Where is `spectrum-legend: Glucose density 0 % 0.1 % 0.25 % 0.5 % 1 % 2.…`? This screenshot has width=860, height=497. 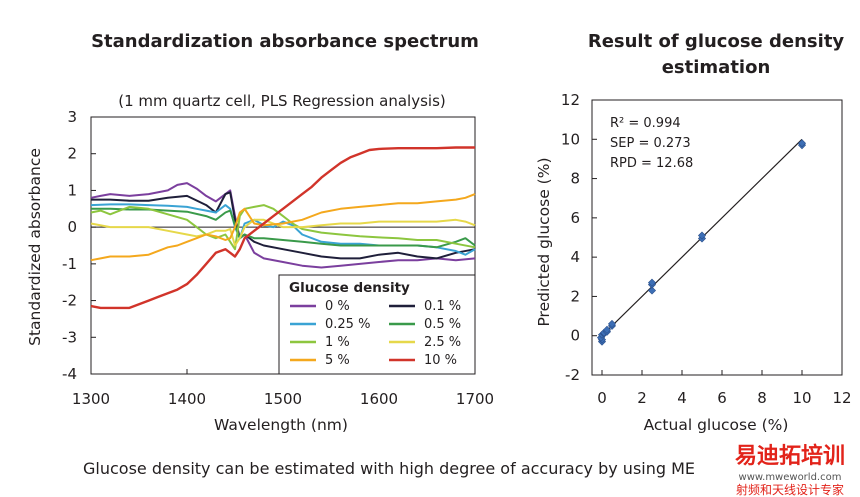 spectrum-legend: Glucose density 0 % 0.1 % 0.25 % 0.5 % 1 % 2.… is located at coordinates (377, 324).